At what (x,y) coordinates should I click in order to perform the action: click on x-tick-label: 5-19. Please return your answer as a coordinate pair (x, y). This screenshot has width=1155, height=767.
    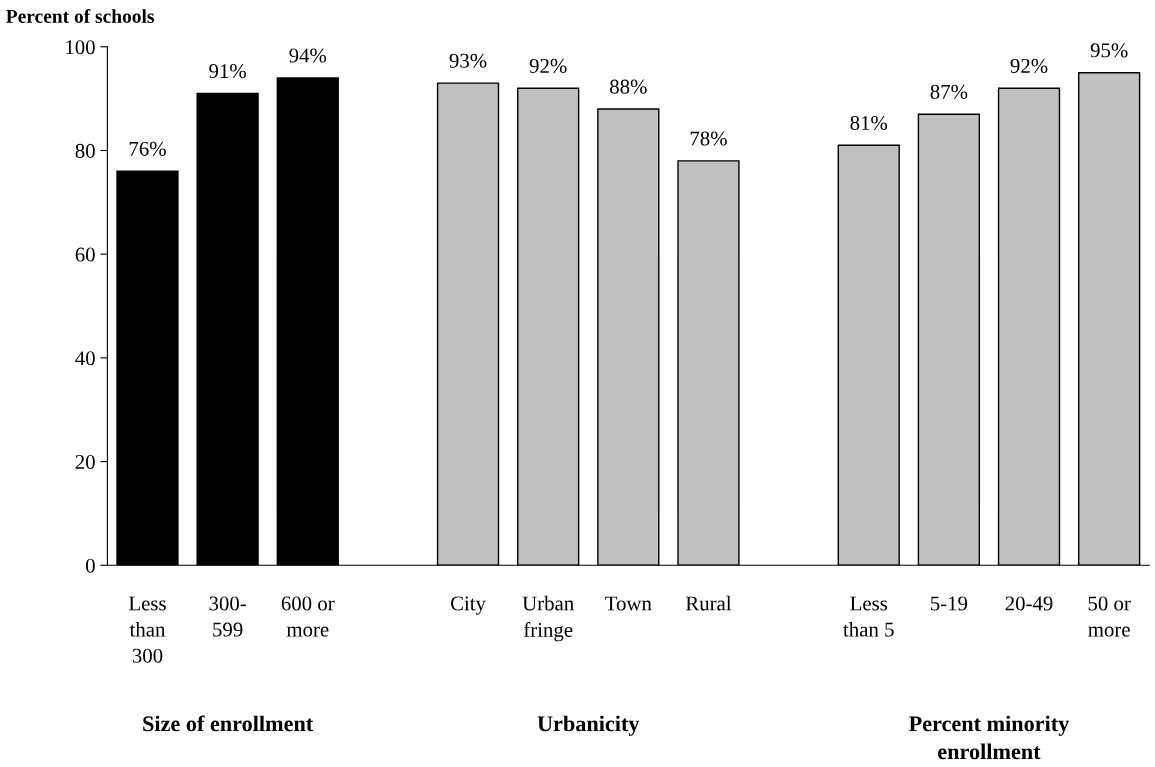
    Looking at the image, I should click on (949, 603).